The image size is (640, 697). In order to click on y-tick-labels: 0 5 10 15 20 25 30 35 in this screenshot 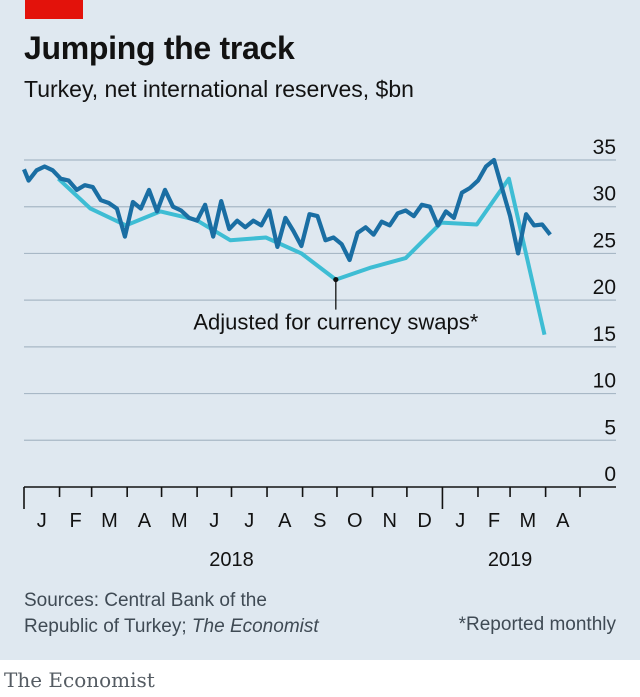, I will do `click(604, 311)`.